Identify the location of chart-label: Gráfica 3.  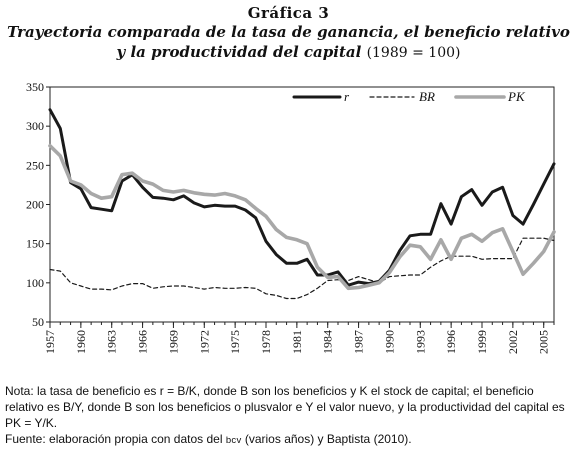
(288, 13).